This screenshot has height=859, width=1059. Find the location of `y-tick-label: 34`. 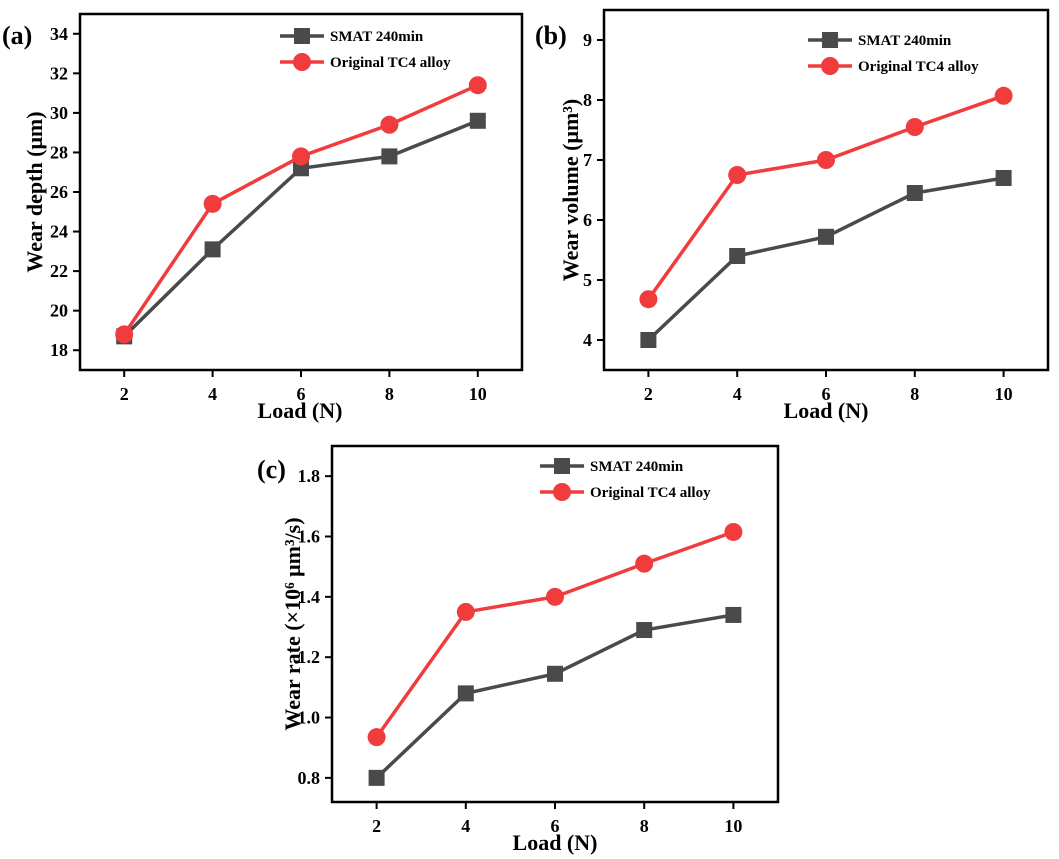

y-tick-label: 34 is located at coordinates (59, 34).